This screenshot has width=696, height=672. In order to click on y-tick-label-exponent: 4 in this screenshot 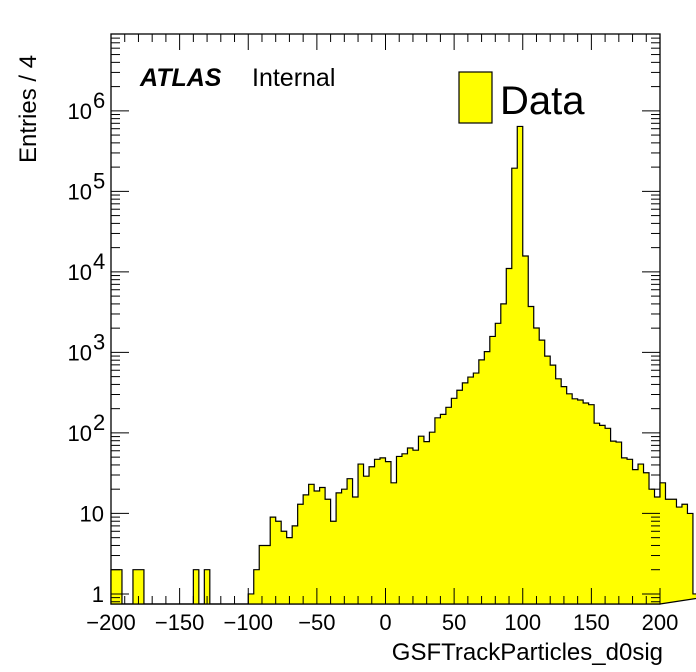, I will do `click(99, 261)`.